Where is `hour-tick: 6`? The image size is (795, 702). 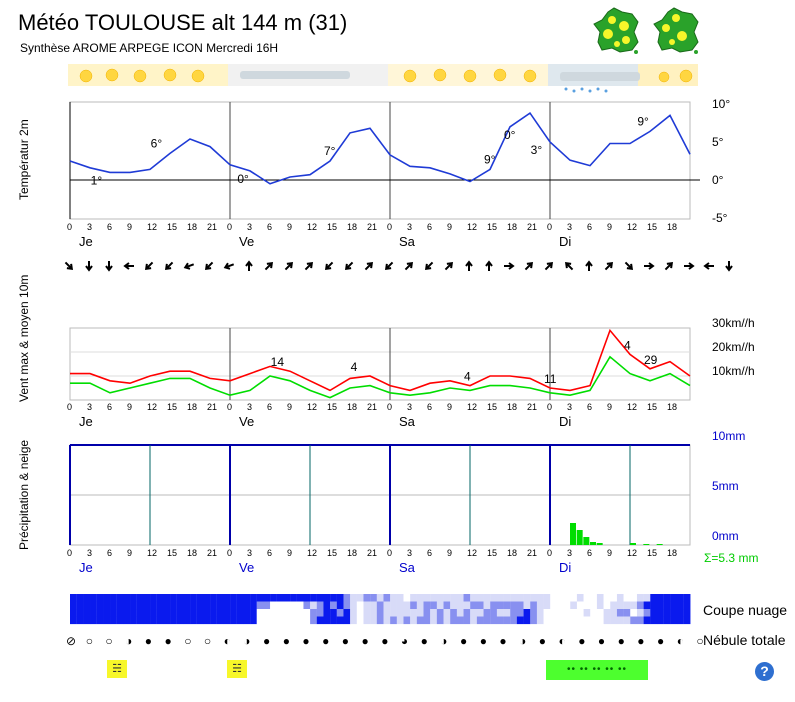 hour-tick: 6 is located at coordinates (429, 407).